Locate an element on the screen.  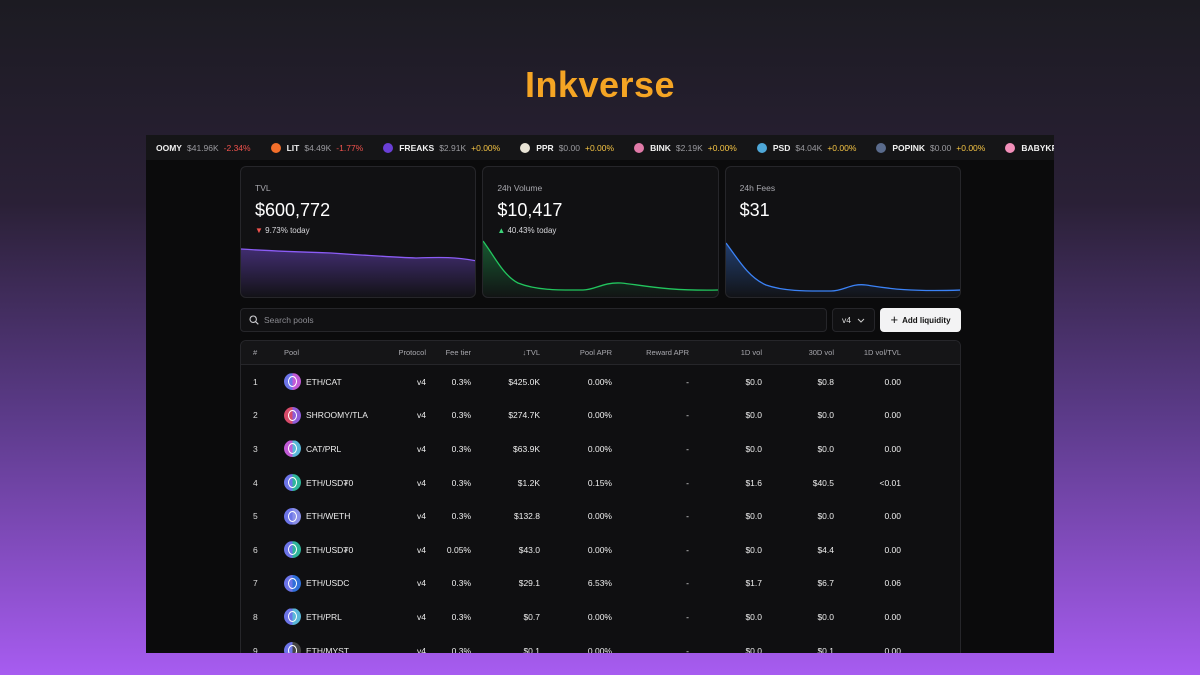
pool-cell: ETH/PRL is located at coordinates (322, 617).